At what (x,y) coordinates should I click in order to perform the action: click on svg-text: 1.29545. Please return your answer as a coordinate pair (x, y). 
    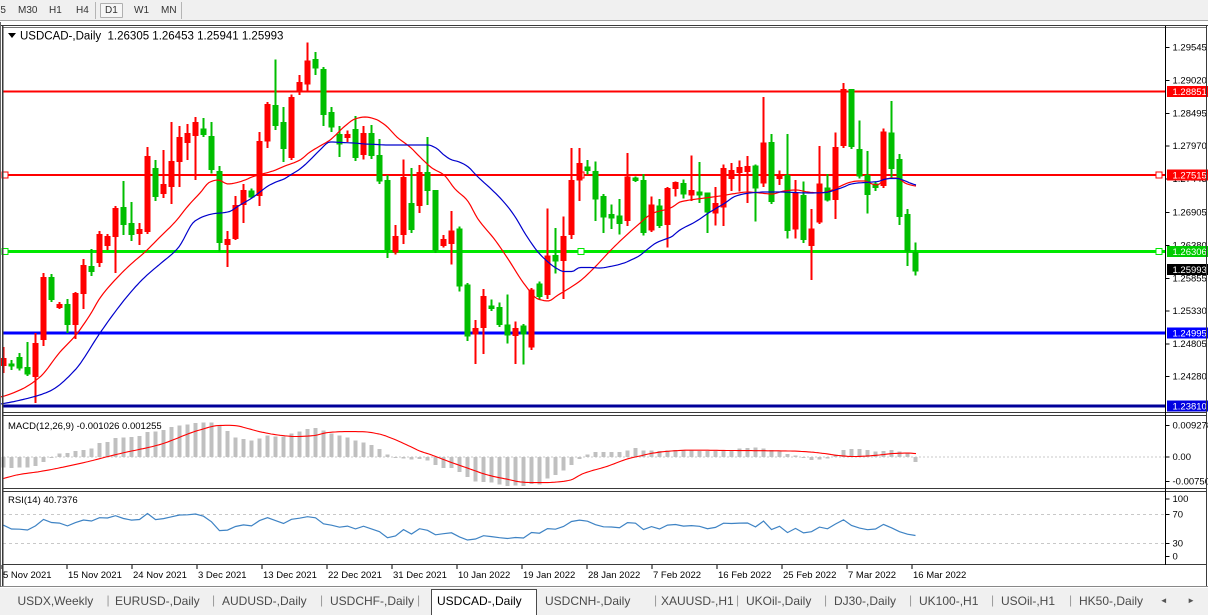
    Looking at the image, I should click on (1190, 48).